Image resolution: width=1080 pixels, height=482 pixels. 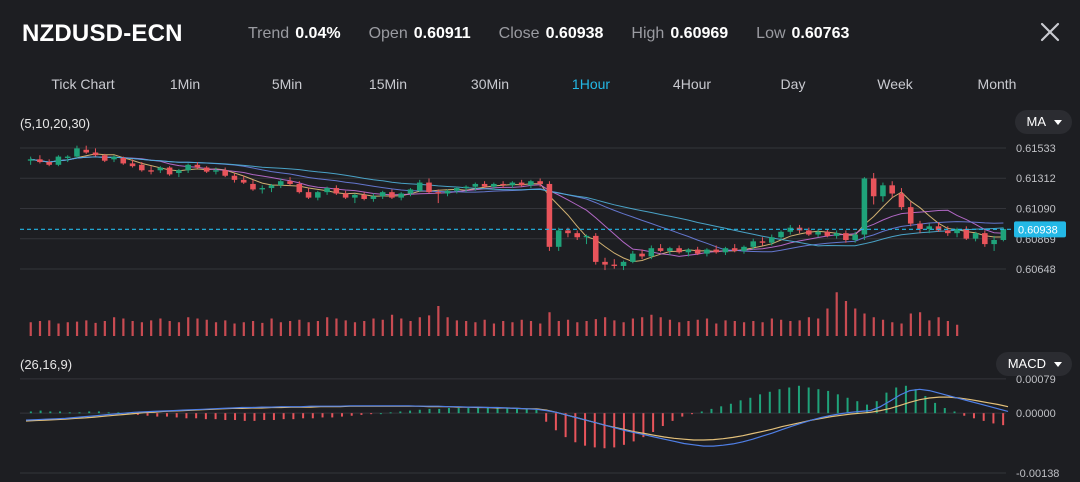 What do you see at coordinates (442, 33) in the screenshot?
I see `stat-value: 0.60911` at bounding box center [442, 33].